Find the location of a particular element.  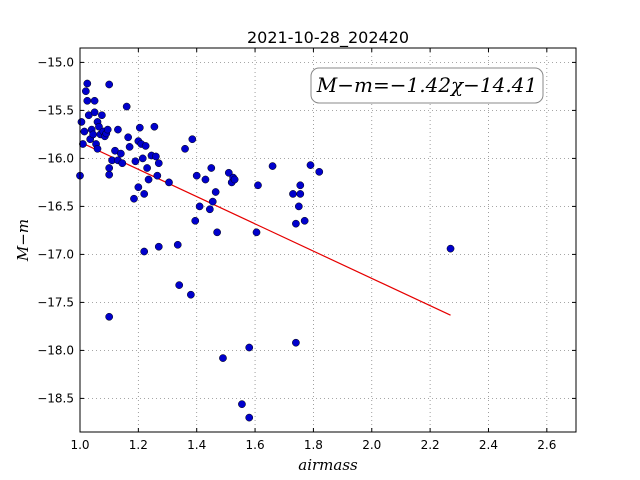

equation-text: M−m=−1.42χ−14.41 is located at coordinates (426, 85).